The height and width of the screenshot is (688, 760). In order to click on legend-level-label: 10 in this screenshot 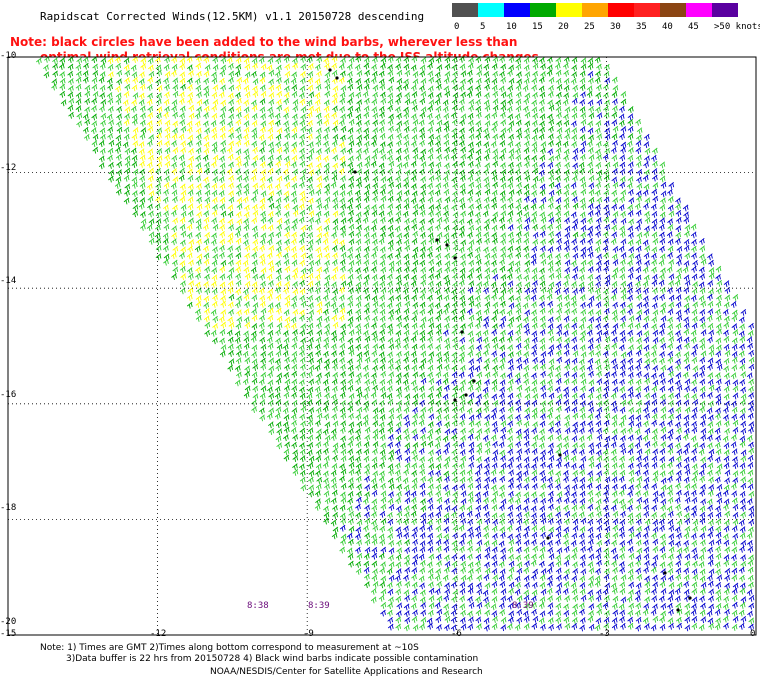, I will do `click(511, 27)`.